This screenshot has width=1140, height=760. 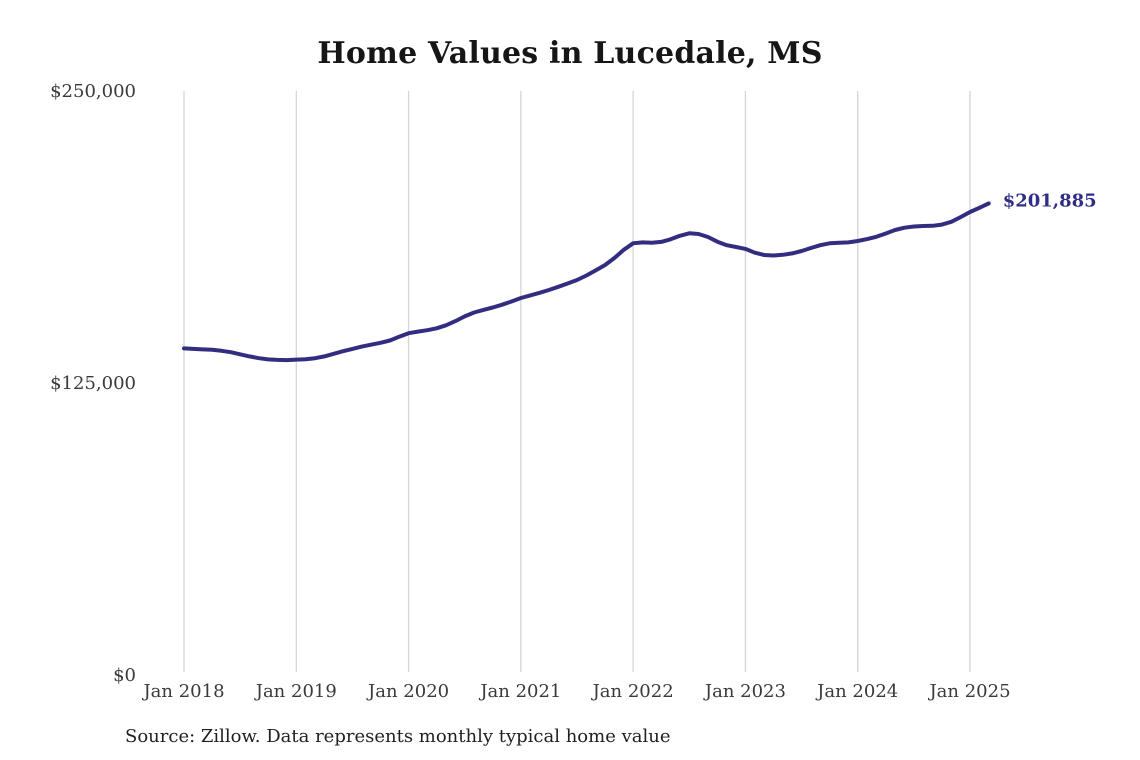 What do you see at coordinates (93, 91) in the screenshot?
I see `y-tick-label: $250,000` at bounding box center [93, 91].